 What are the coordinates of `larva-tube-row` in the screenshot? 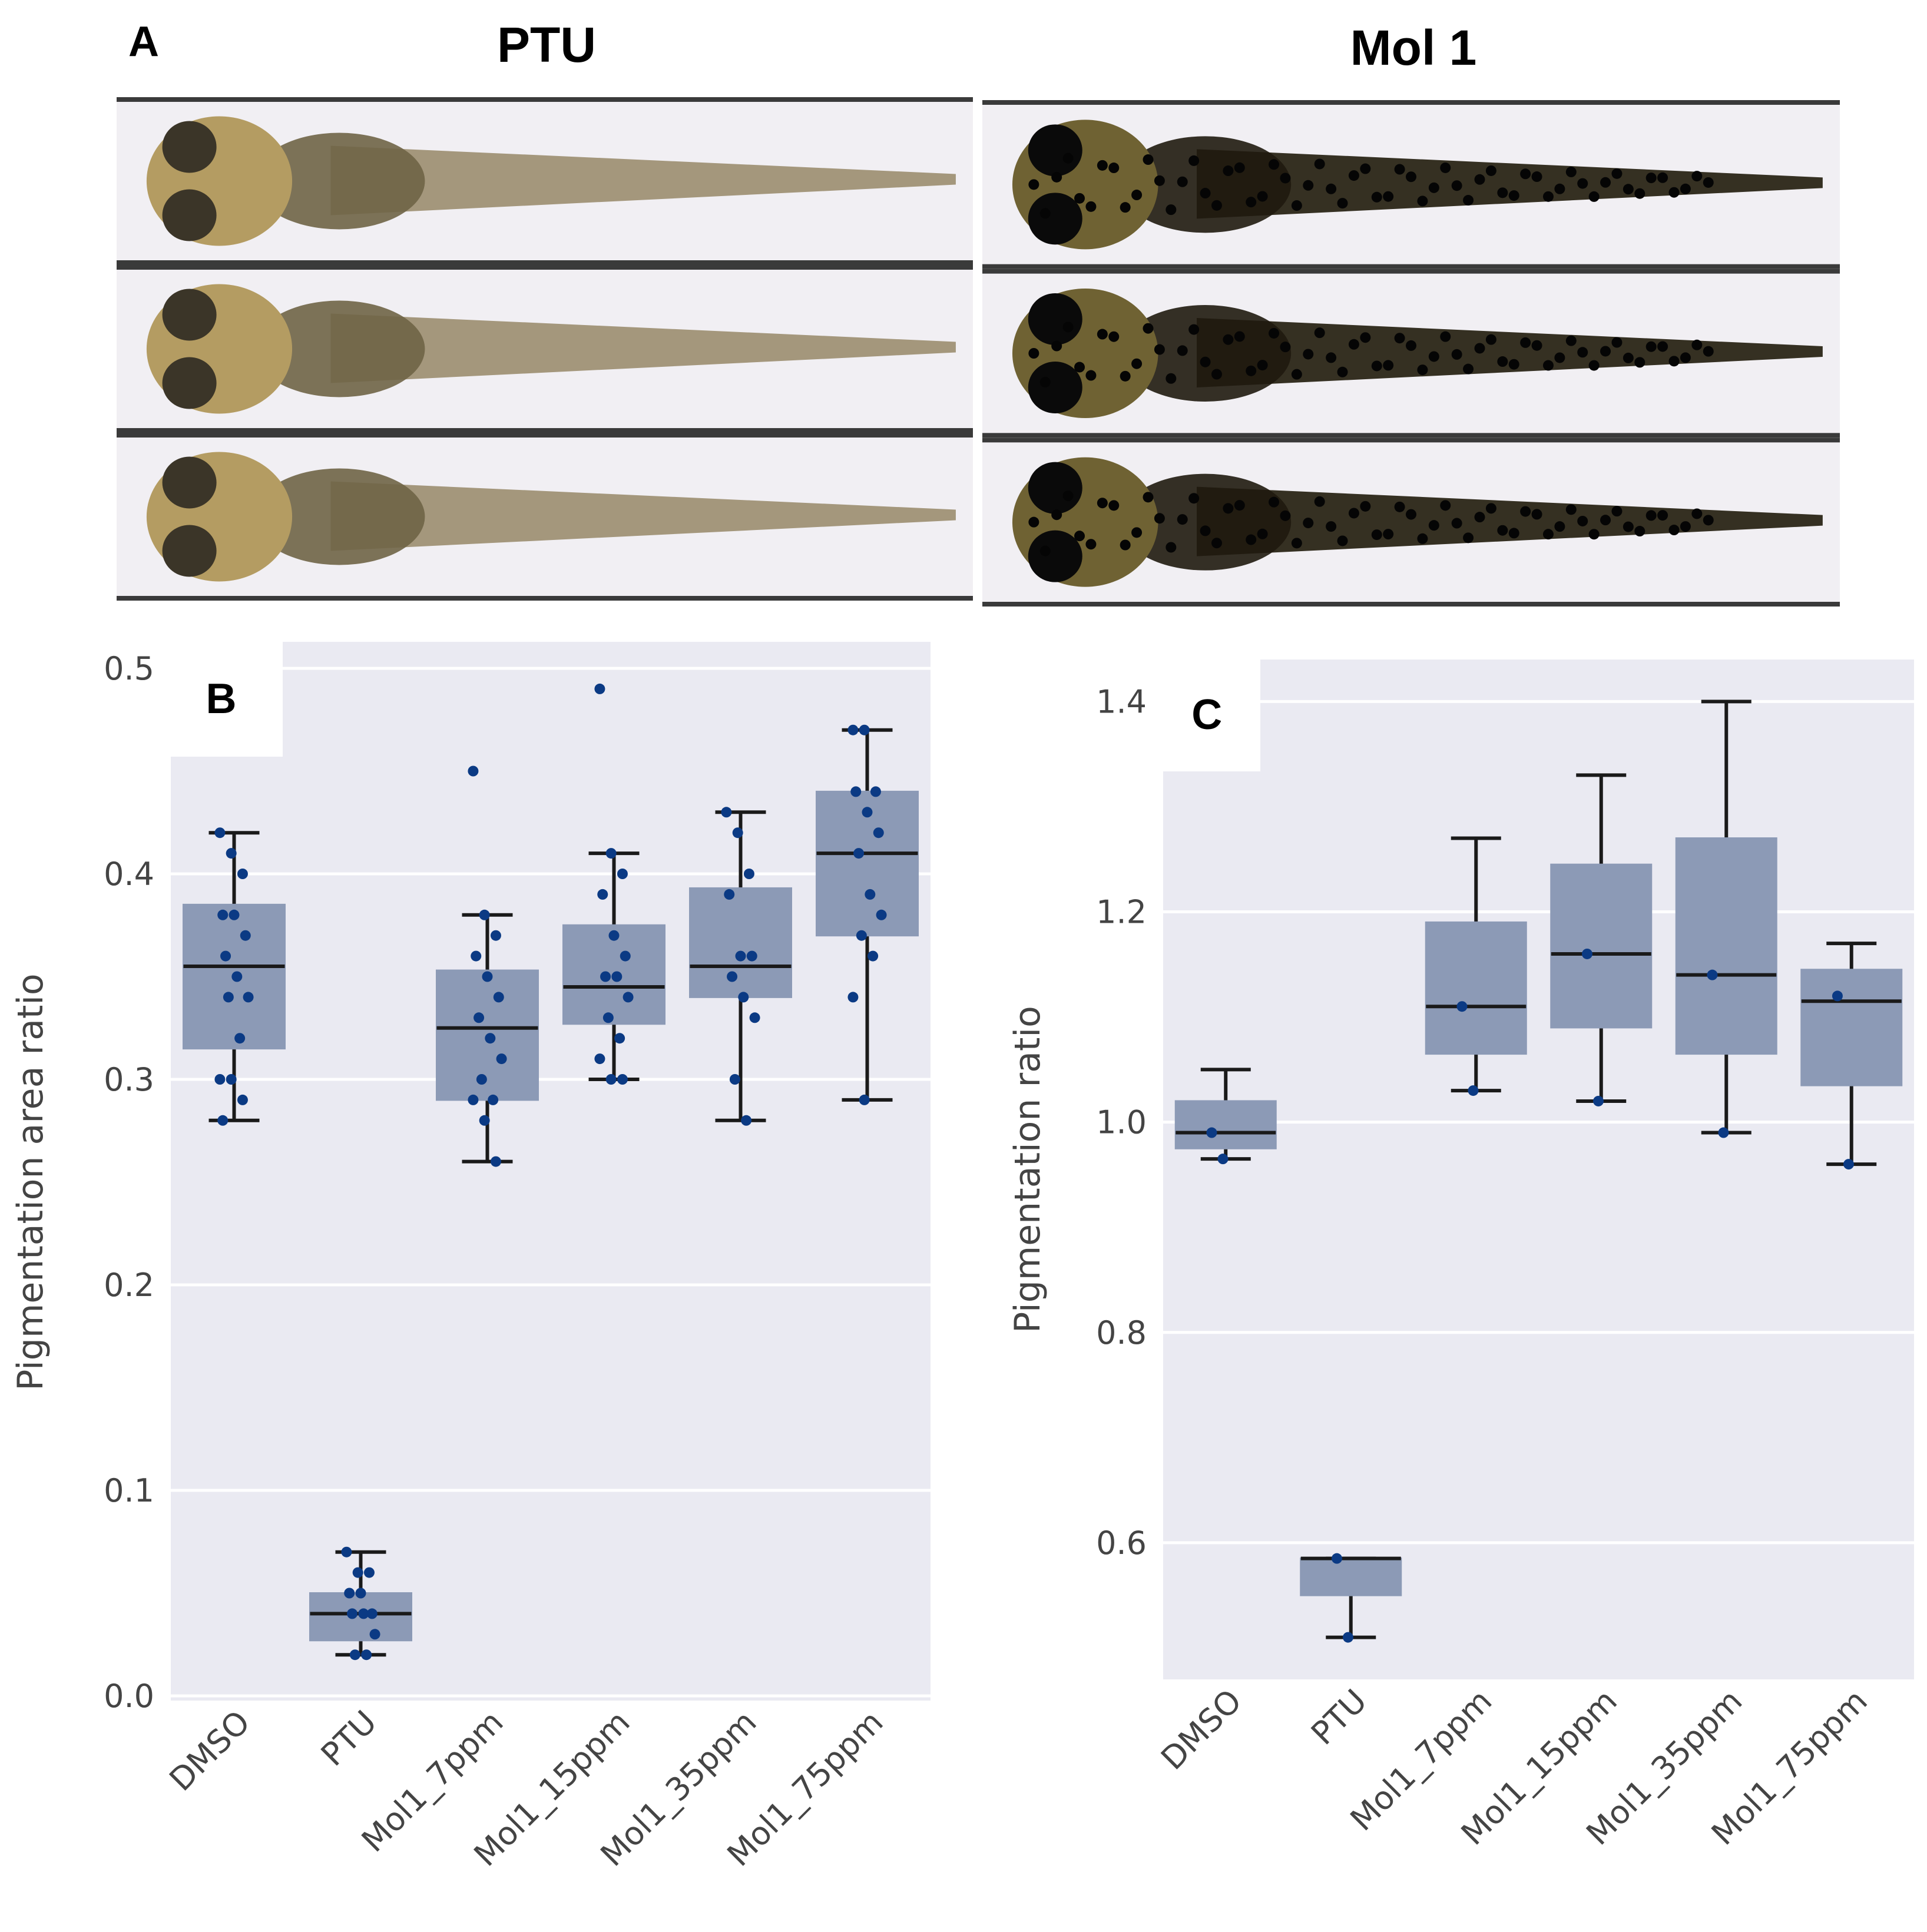 It's located at (1411, 184).